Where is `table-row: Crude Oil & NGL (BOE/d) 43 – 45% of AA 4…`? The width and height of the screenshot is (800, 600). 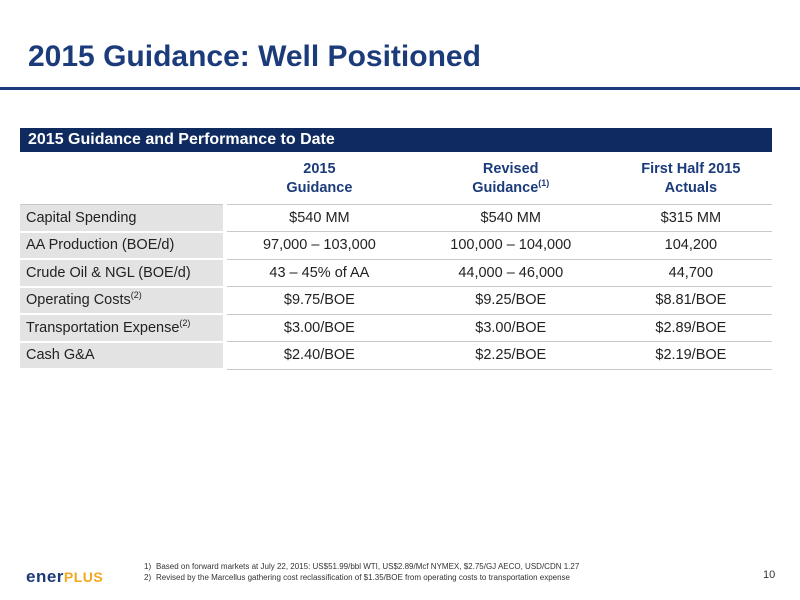 table-row: Crude Oil & NGL (BOE/d) 43 – 45% of AA 4… is located at coordinates (396, 273).